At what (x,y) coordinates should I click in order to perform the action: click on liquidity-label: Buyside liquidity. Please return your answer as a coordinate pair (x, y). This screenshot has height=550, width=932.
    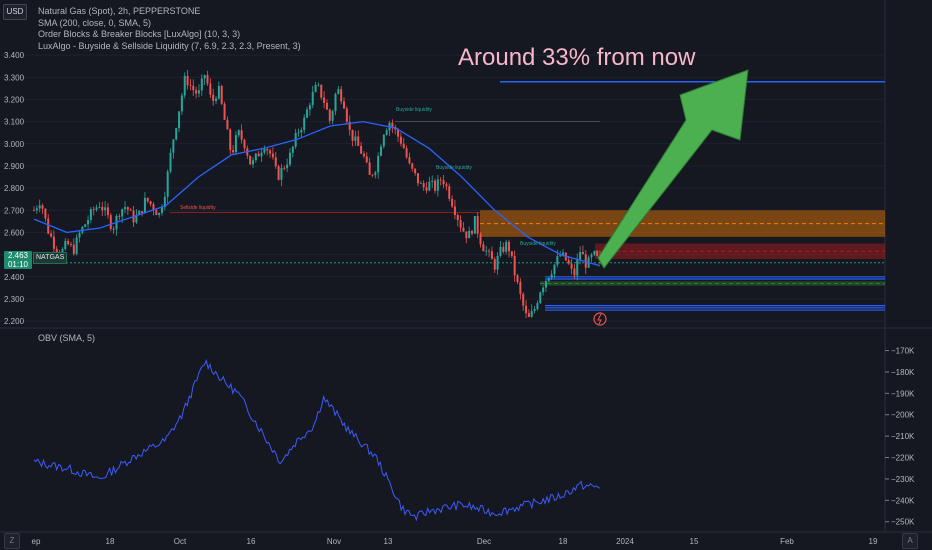
    Looking at the image, I should click on (538, 244).